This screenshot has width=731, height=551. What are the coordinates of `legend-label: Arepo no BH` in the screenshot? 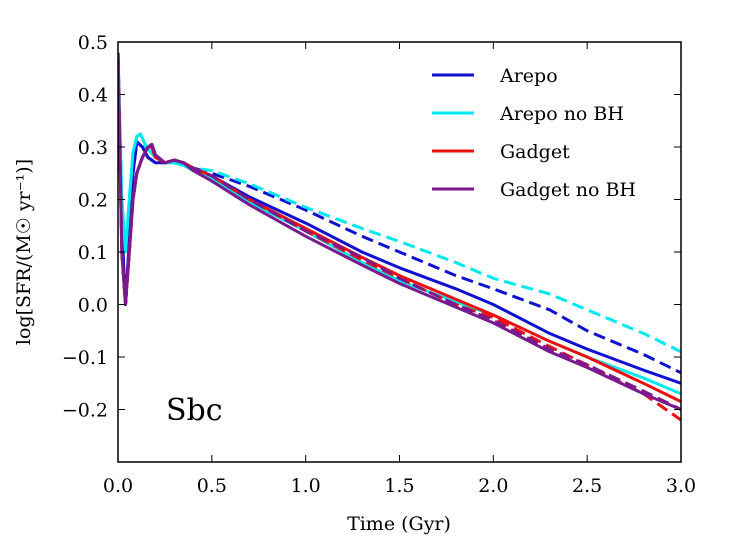 It's located at (561, 114).